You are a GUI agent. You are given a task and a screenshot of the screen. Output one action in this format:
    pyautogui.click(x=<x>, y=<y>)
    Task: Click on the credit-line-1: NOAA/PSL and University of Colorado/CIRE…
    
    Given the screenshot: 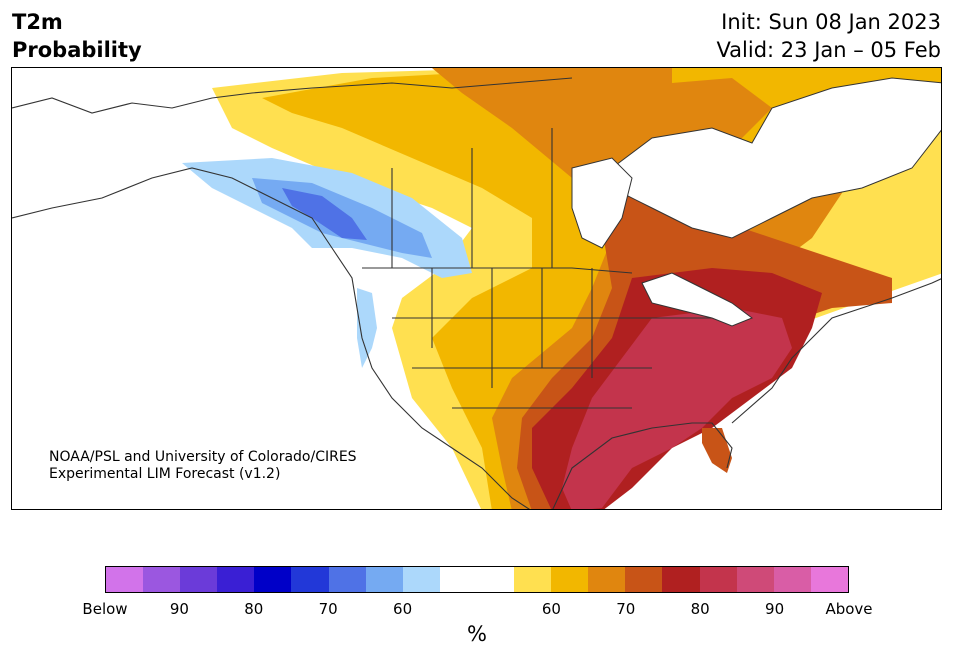 What is the action you would take?
    pyautogui.click(x=203, y=457)
    